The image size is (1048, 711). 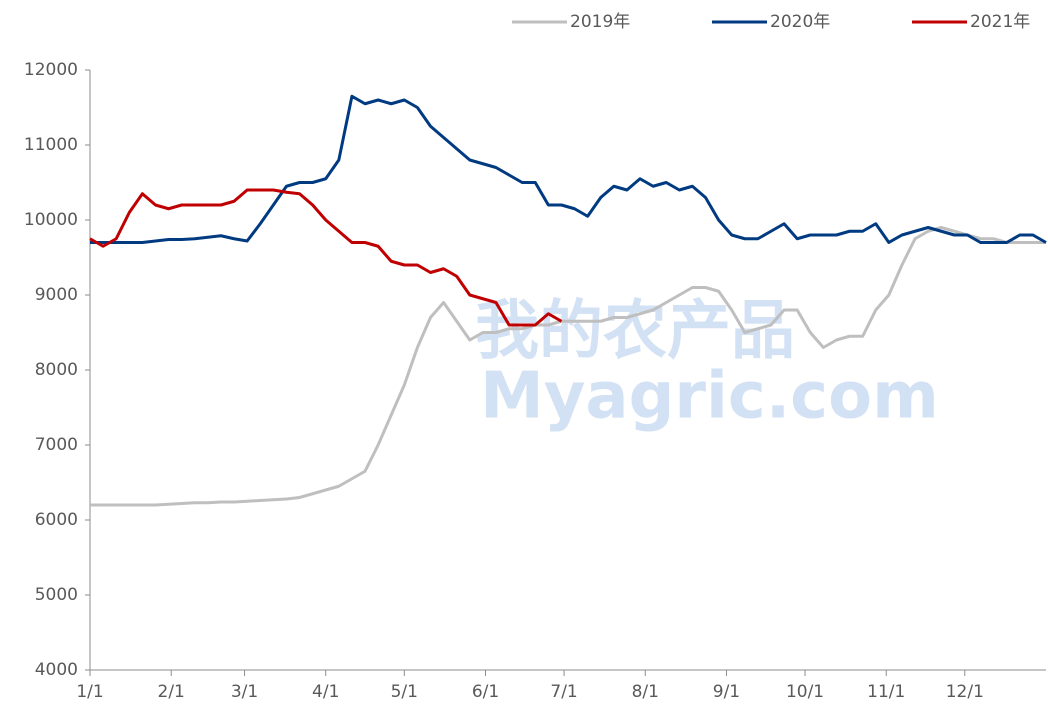 I want to click on x-tick-label: 1/1, so click(x=89, y=692).